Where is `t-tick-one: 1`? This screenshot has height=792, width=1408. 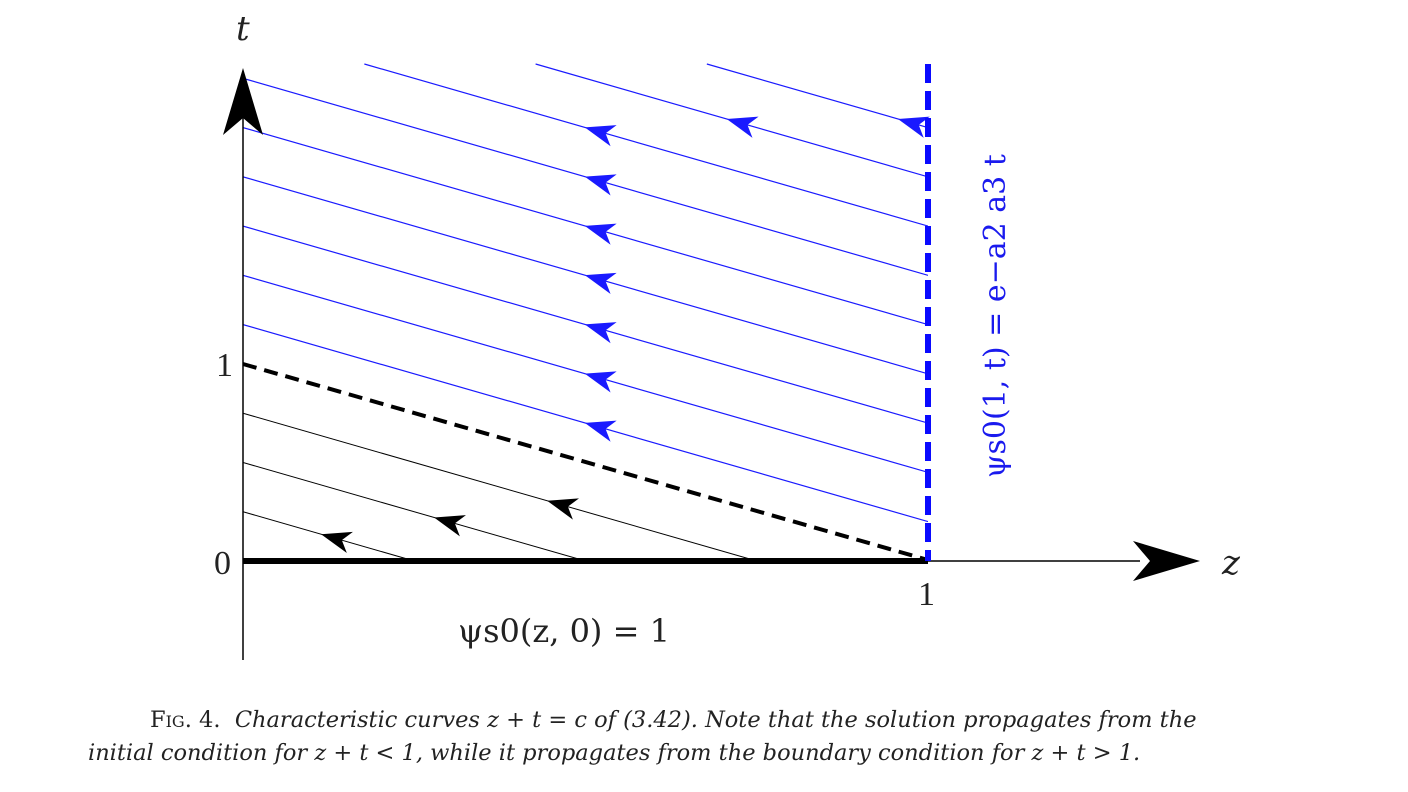 t-tick-one: 1 is located at coordinates (224, 365).